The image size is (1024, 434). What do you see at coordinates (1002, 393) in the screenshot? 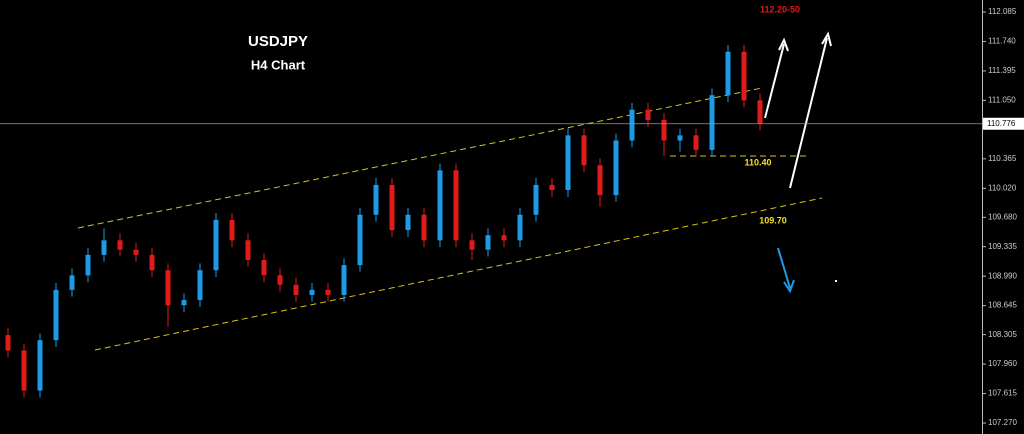
I see `y-tick-label: 107.615` at bounding box center [1002, 393].